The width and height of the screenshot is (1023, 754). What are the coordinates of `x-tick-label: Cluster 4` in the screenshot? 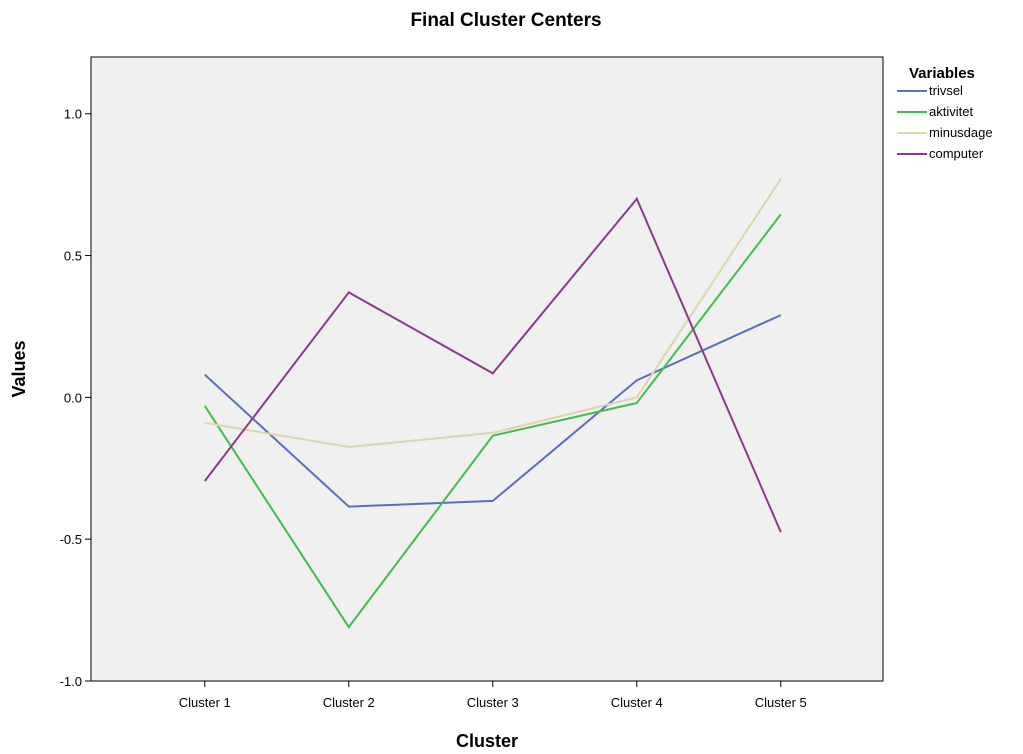 It's located at (637, 702).